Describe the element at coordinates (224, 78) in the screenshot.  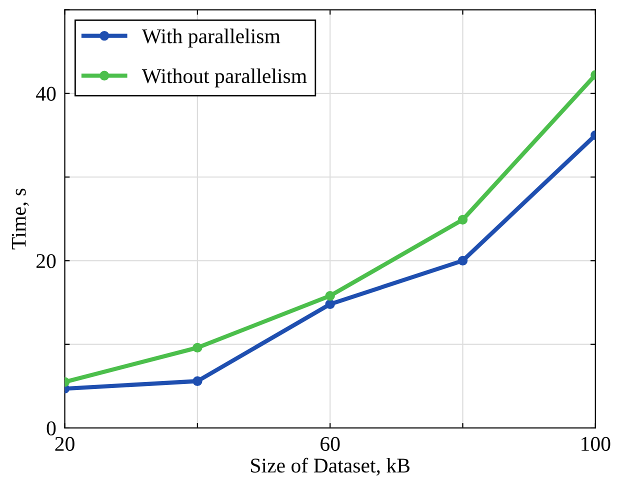
I see `legend-label: Without parallelism` at that location.